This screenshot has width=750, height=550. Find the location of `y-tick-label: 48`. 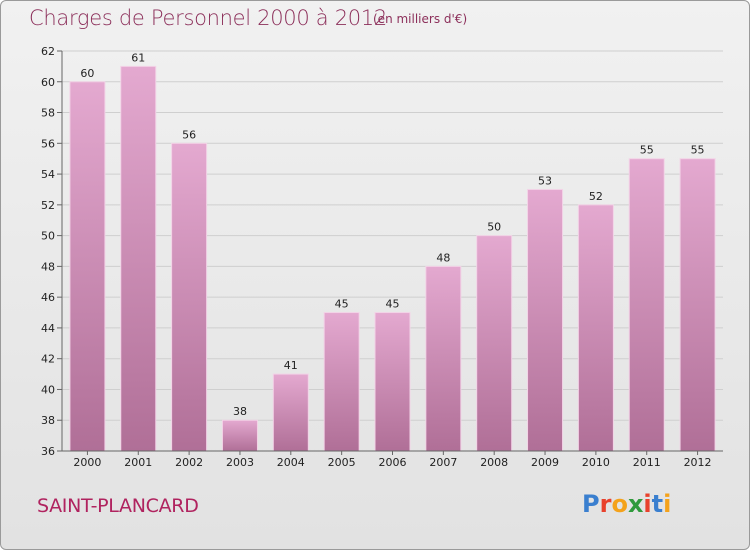

y-tick-label: 48 is located at coordinates (48, 266).